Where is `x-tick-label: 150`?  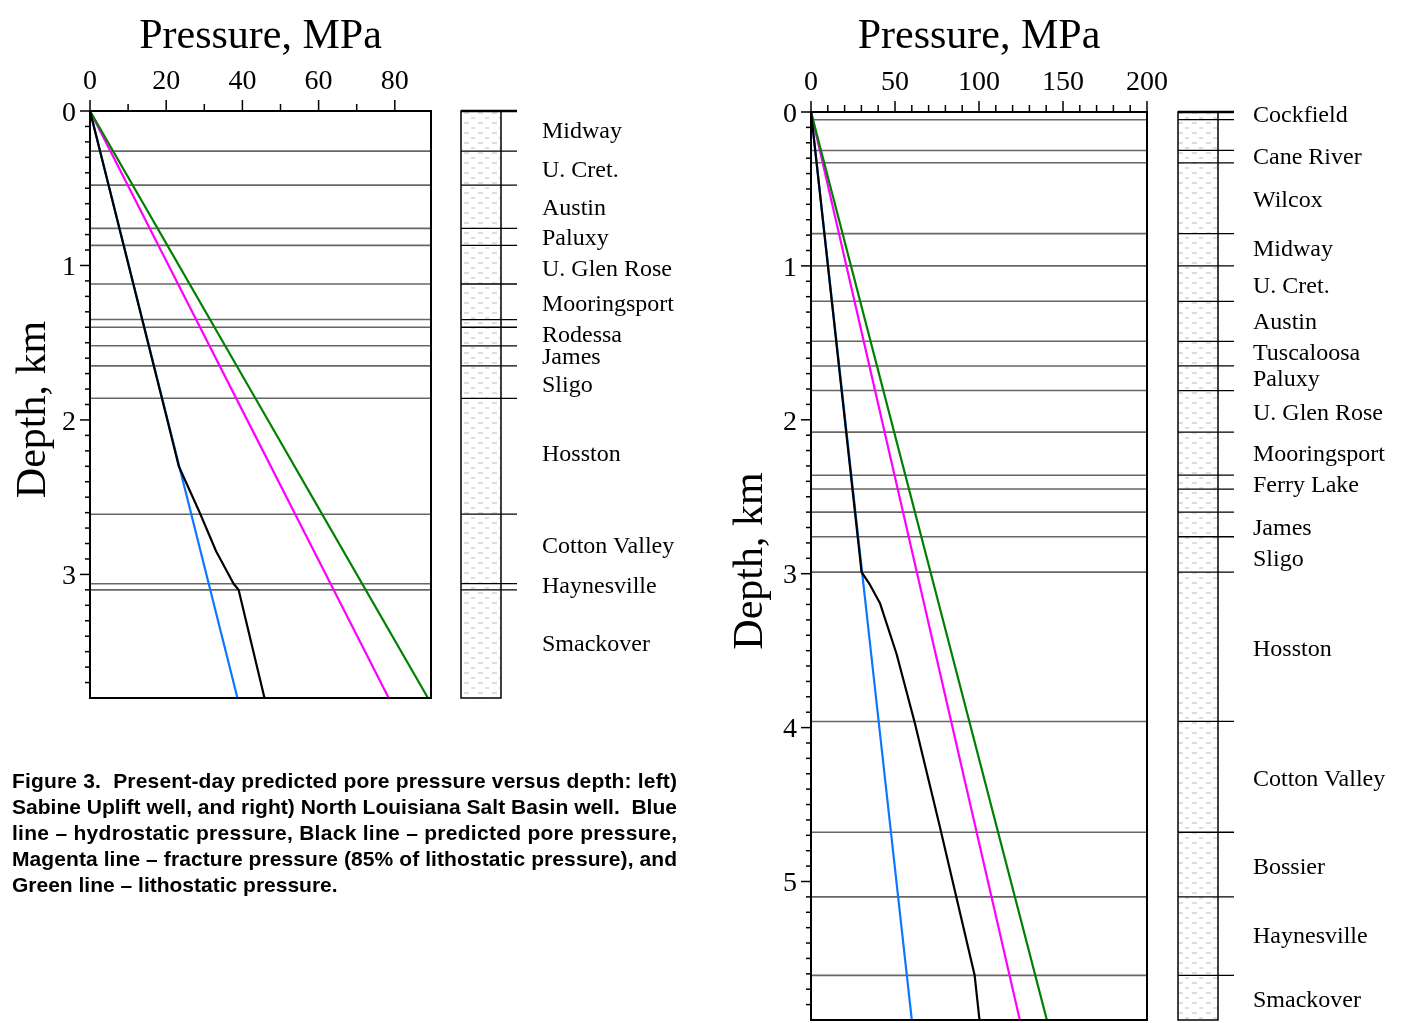 x-tick-label: 150 is located at coordinates (1063, 80).